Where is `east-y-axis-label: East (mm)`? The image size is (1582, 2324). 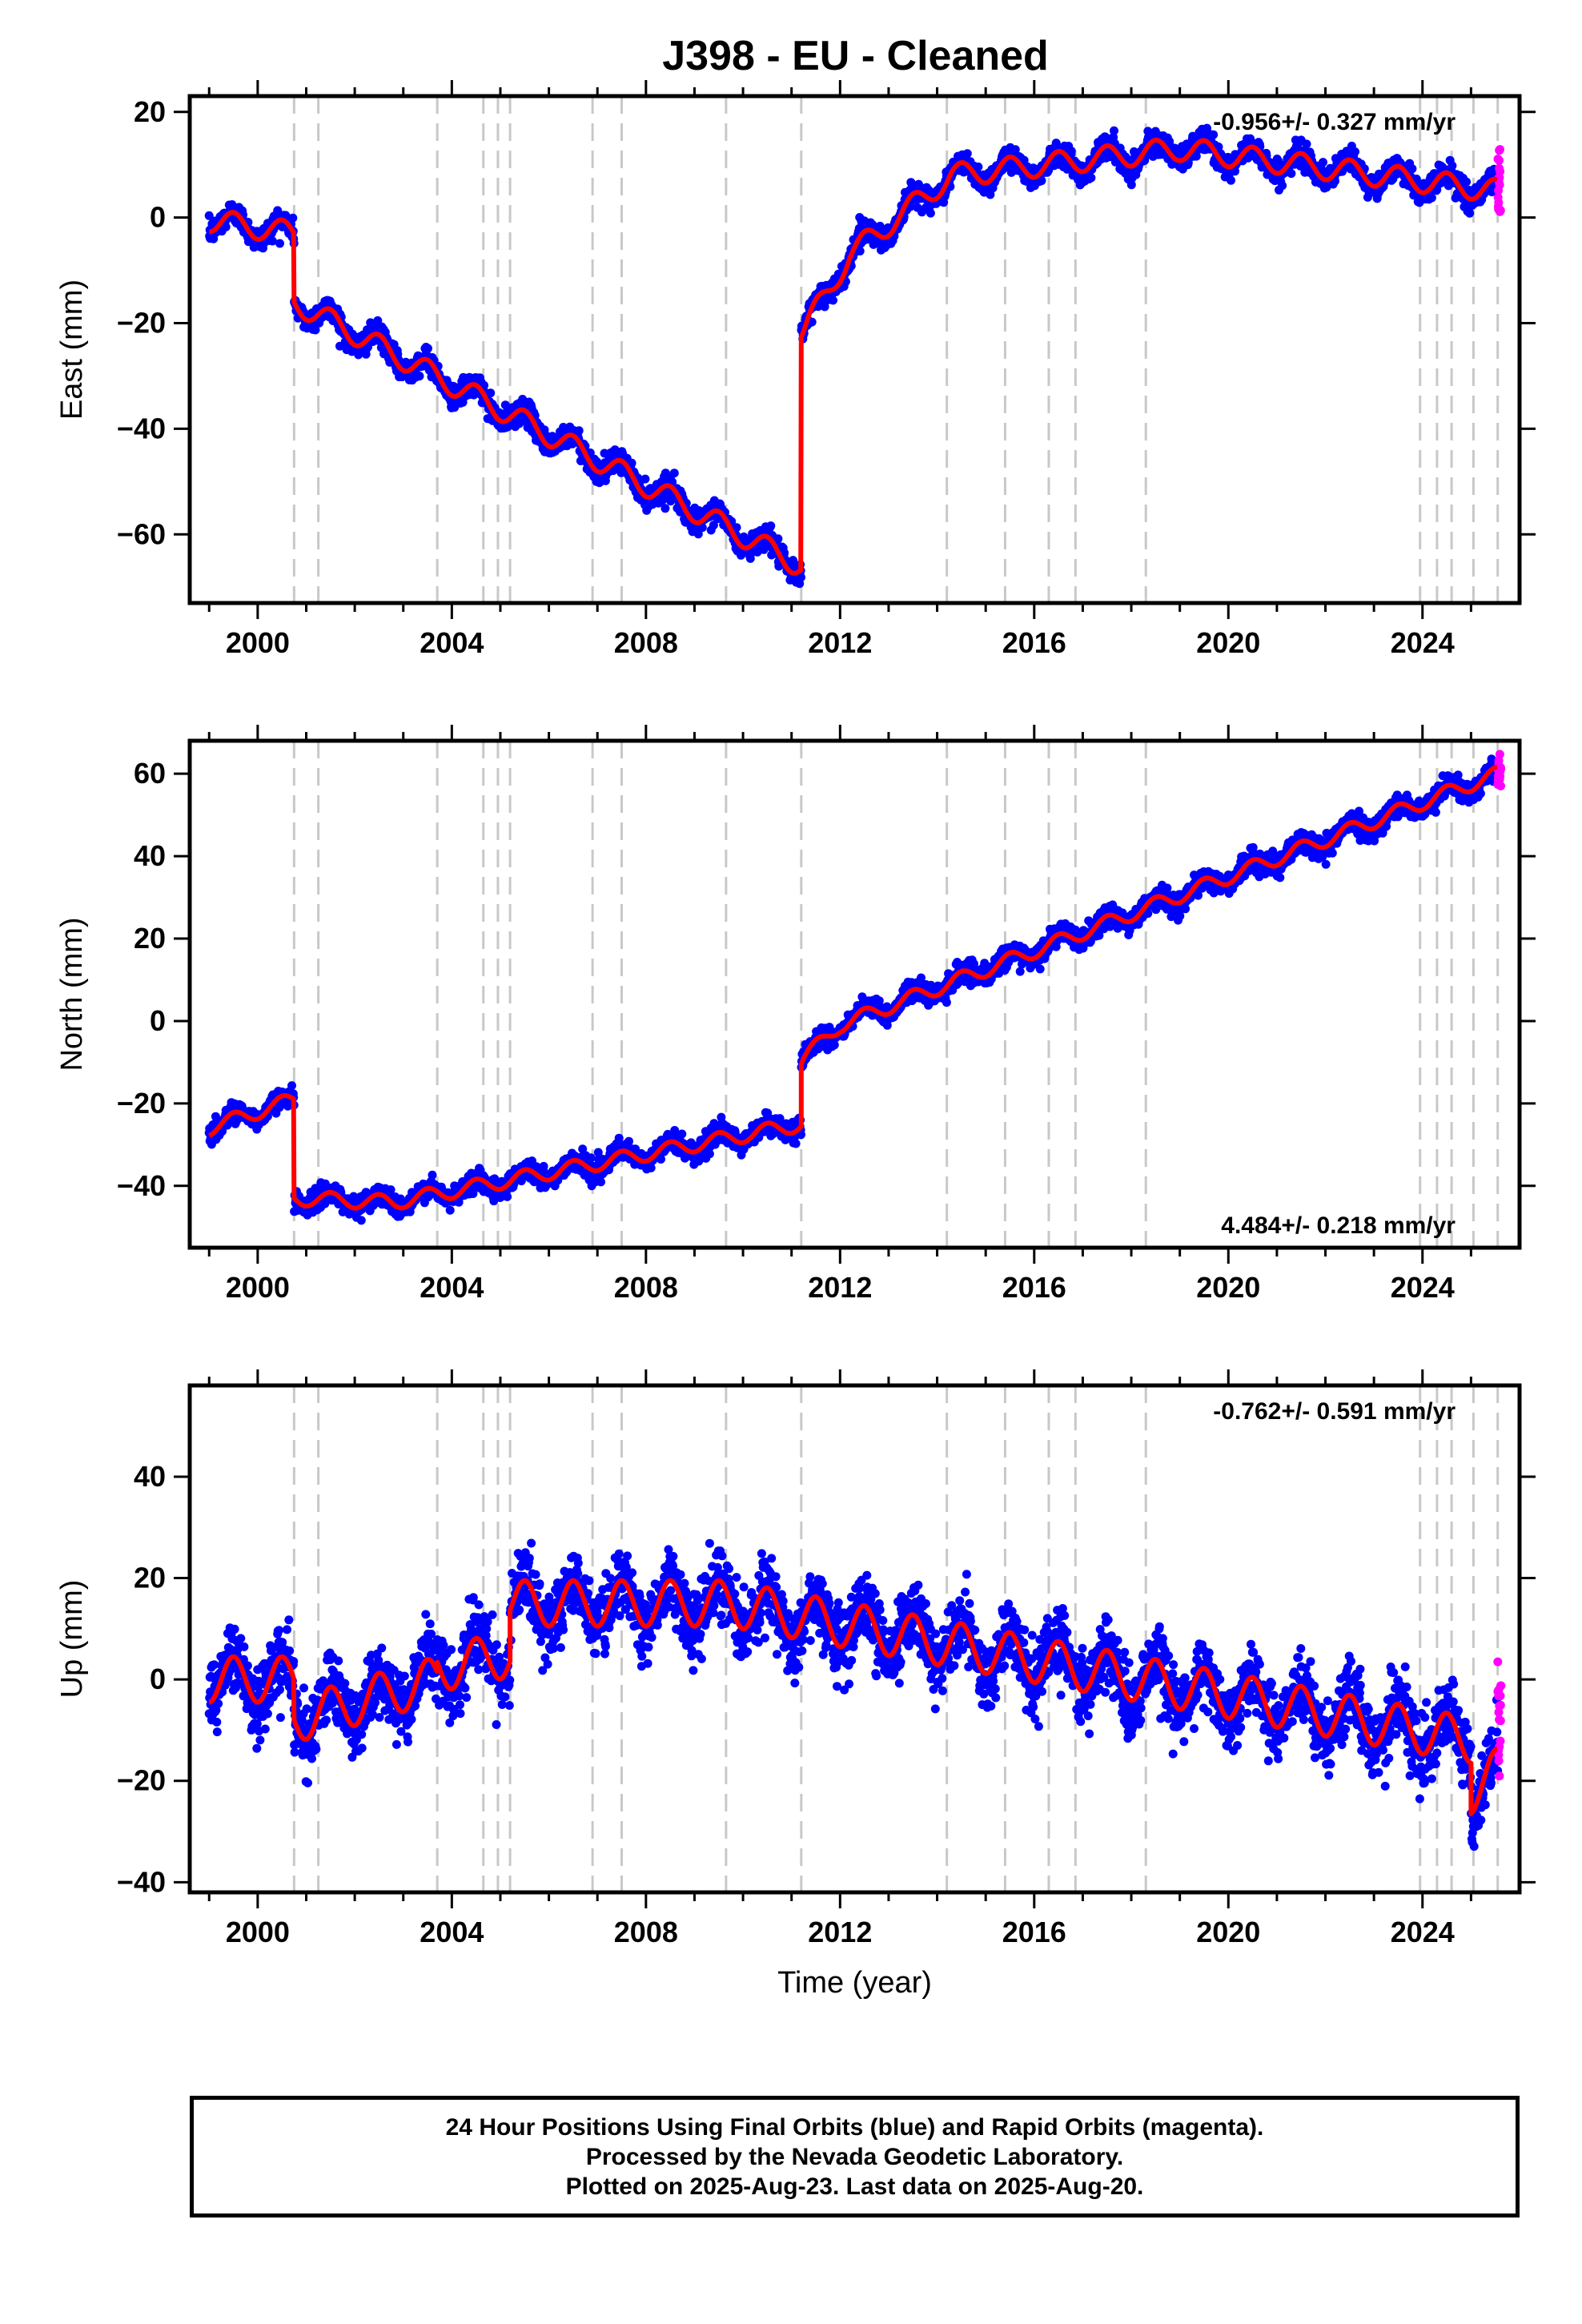 east-y-axis-label: East (mm) is located at coordinates (72, 349).